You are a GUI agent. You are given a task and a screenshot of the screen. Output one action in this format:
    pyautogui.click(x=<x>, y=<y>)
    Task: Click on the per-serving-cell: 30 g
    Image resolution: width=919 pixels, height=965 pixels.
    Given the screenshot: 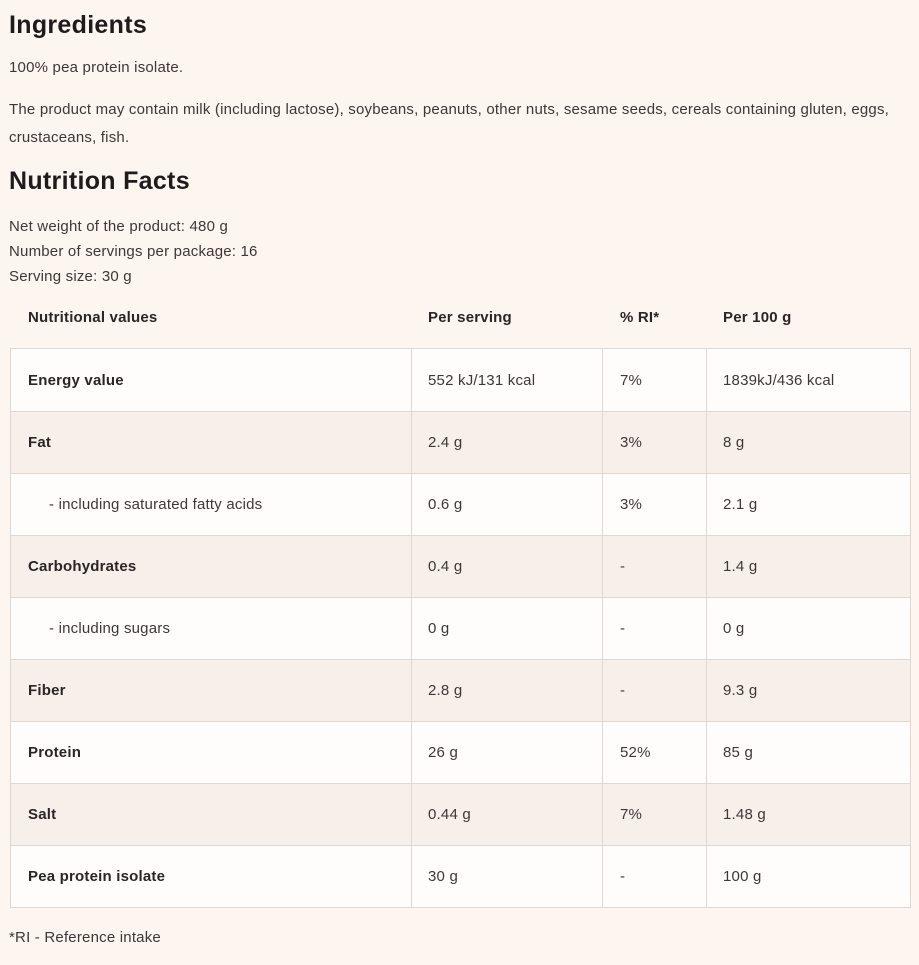 What is the action you would take?
    pyautogui.click(x=507, y=876)
    